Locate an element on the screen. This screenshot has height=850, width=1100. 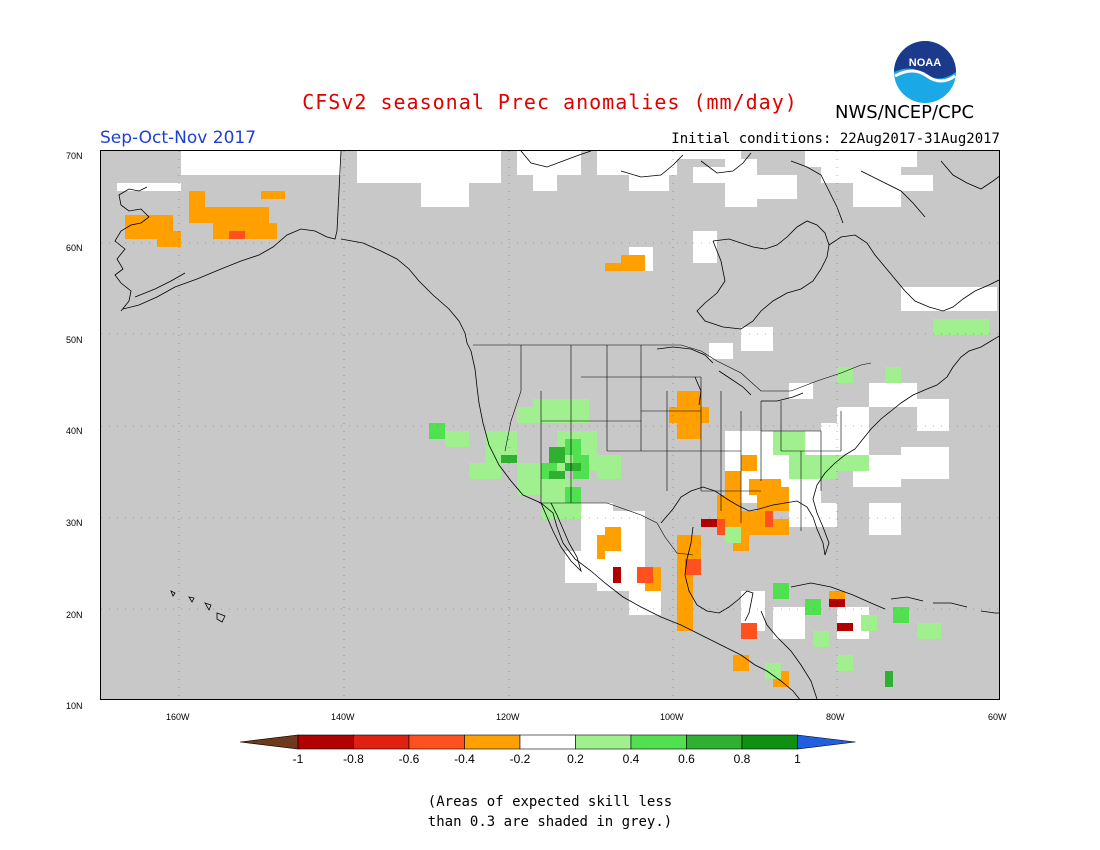
lat-label-30n: 30N is located at coordinates (74, 523).